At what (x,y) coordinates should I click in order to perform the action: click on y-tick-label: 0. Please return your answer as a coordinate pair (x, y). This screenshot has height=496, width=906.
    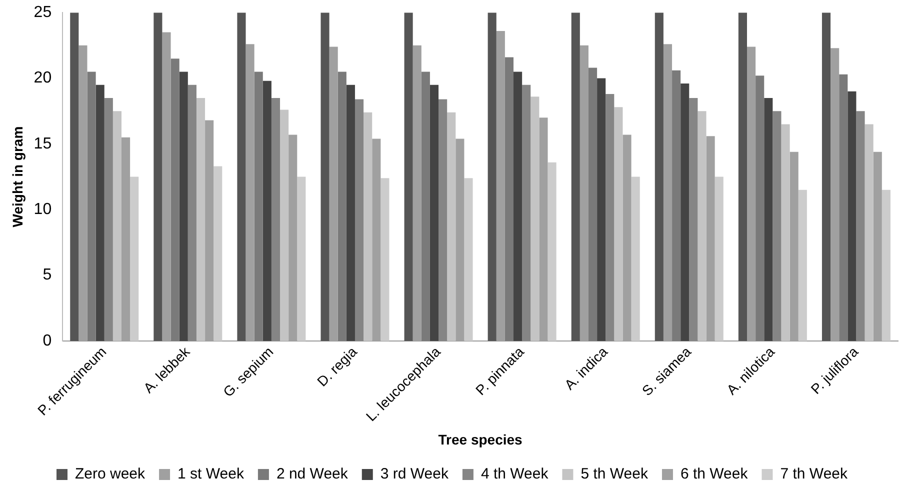
    Looking at the image, I should click on (47, 341).